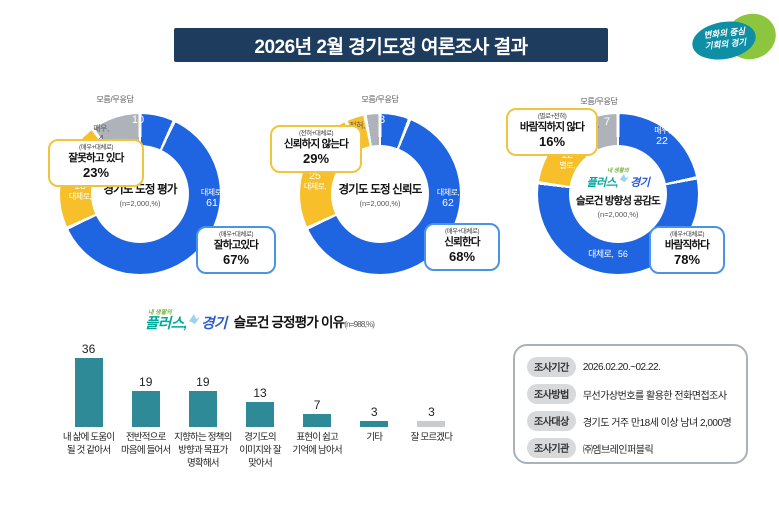 The width and height of the screenshot is (779, 529). What do you see at coordinates (317, 404) in the screenshot?
I see `bar-value: 7` at bounding box center [317, 404].